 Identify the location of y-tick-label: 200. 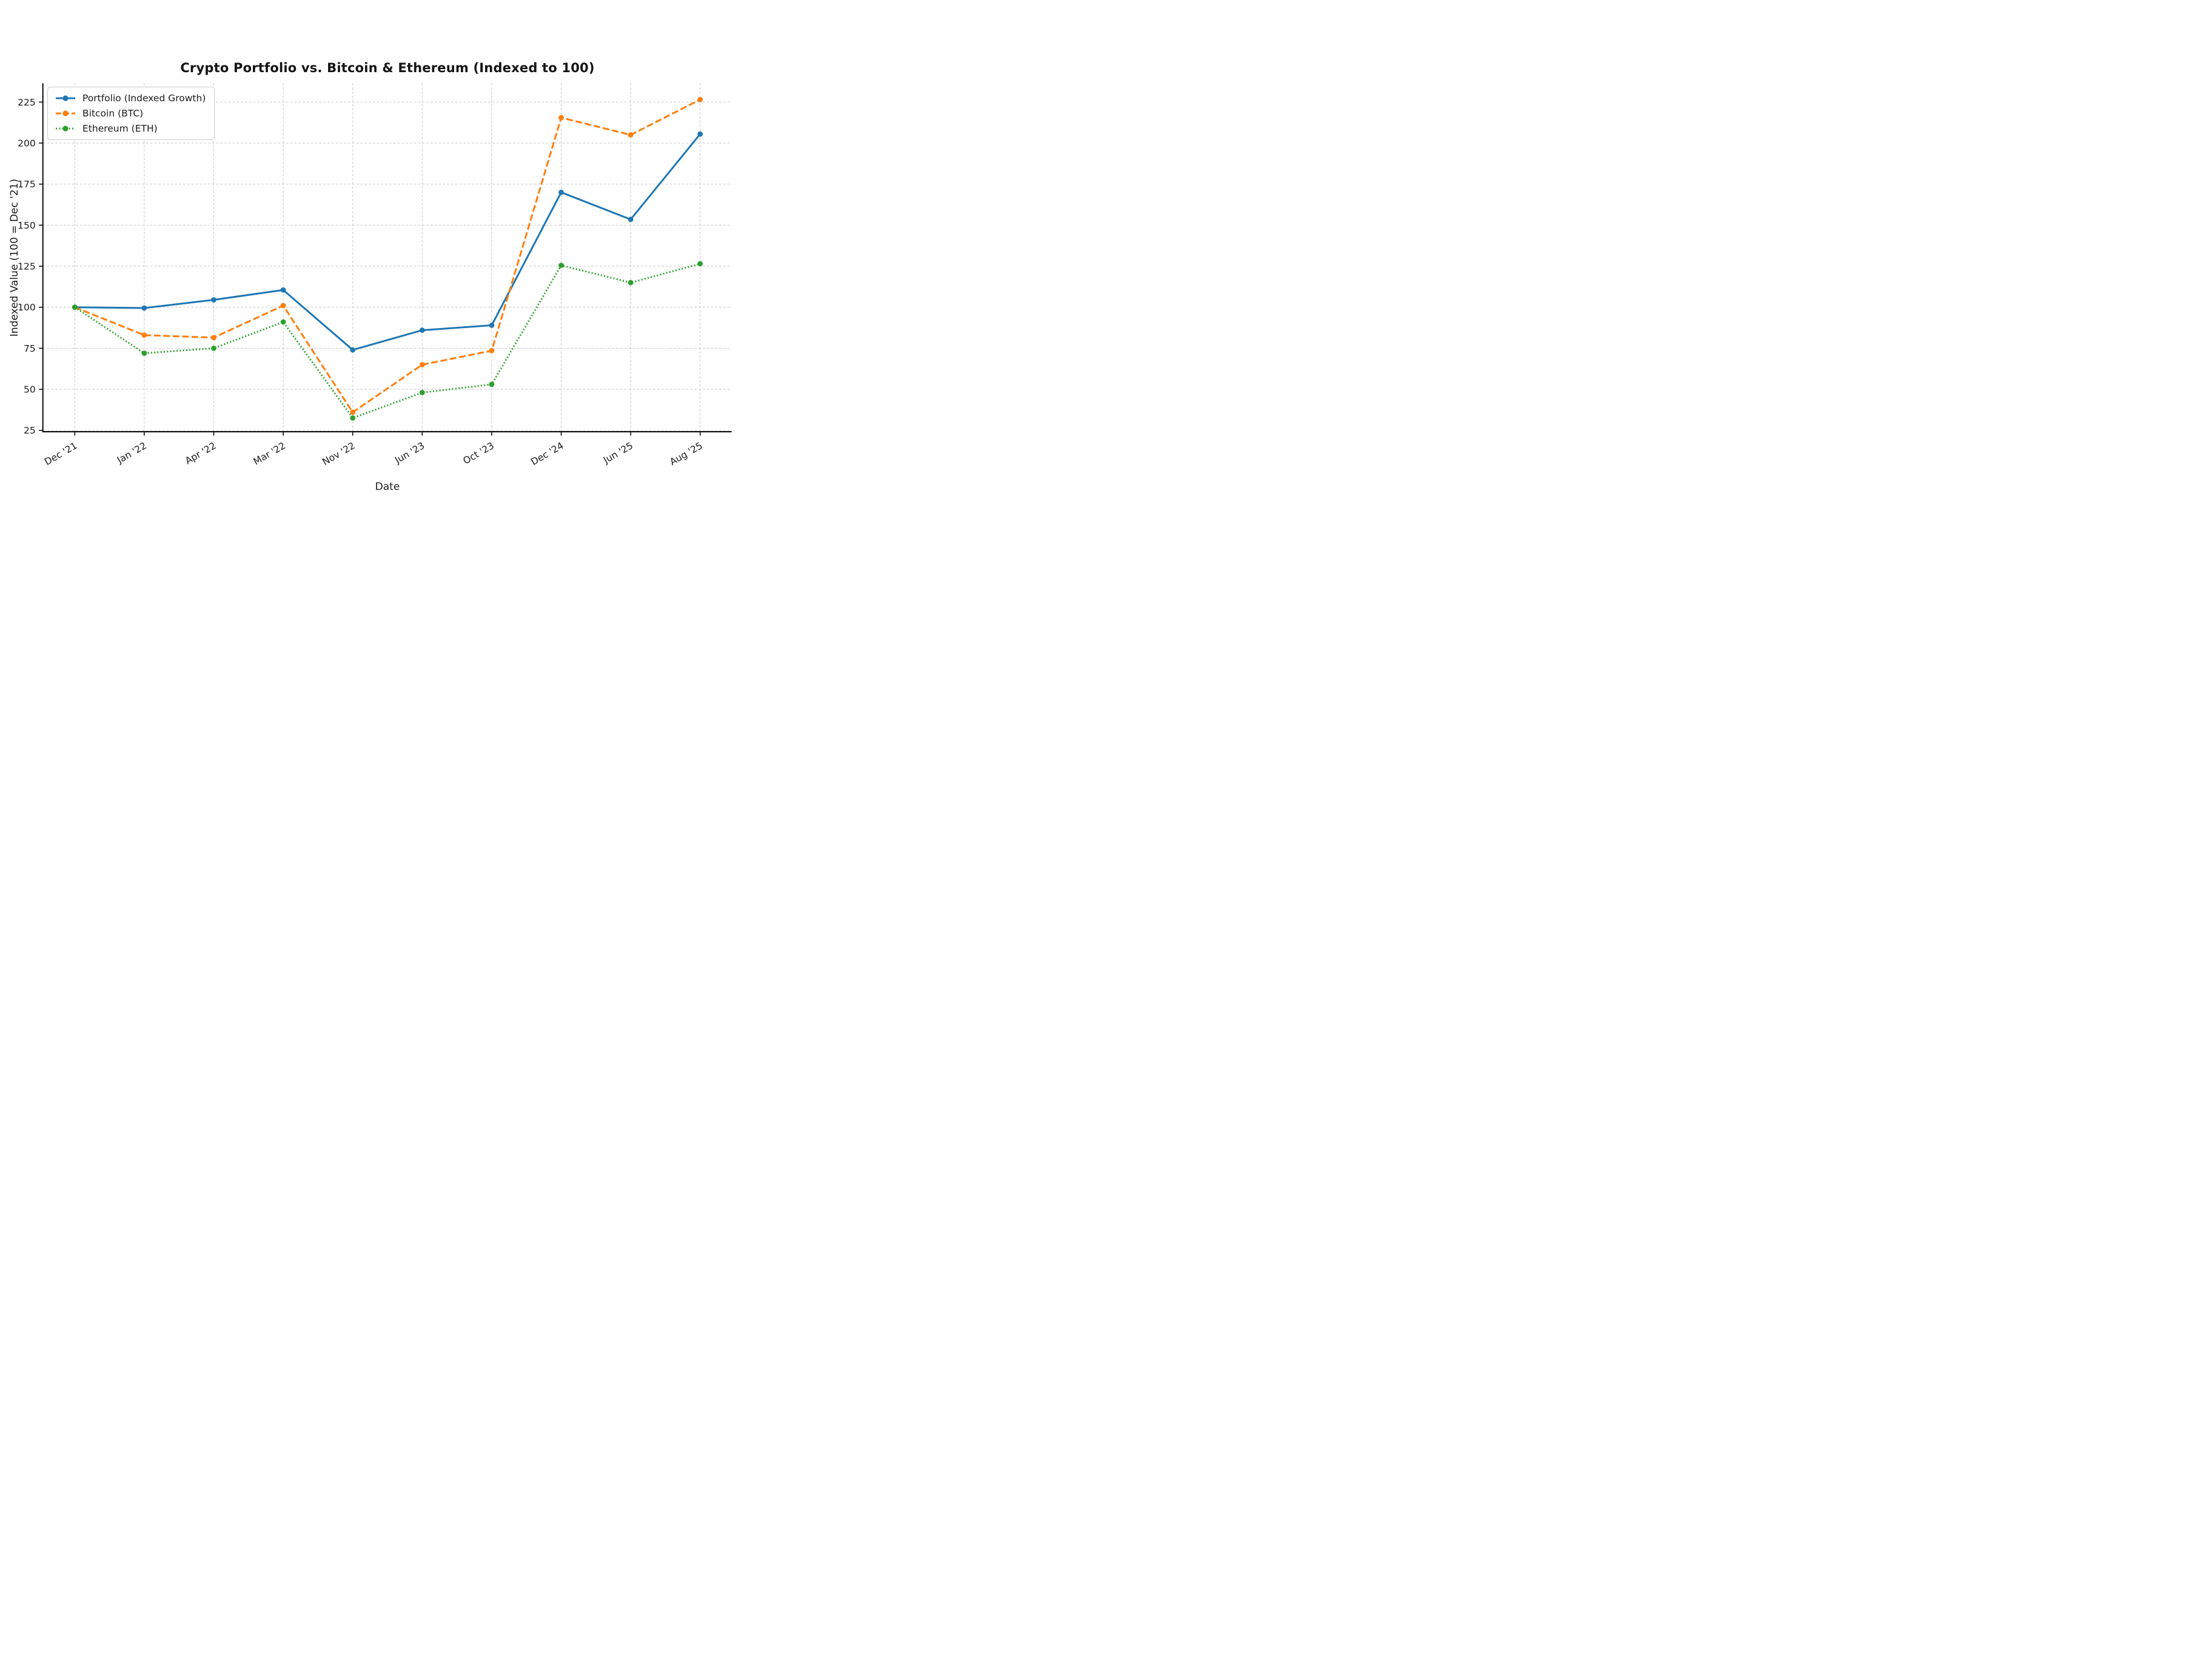
(27, 143).